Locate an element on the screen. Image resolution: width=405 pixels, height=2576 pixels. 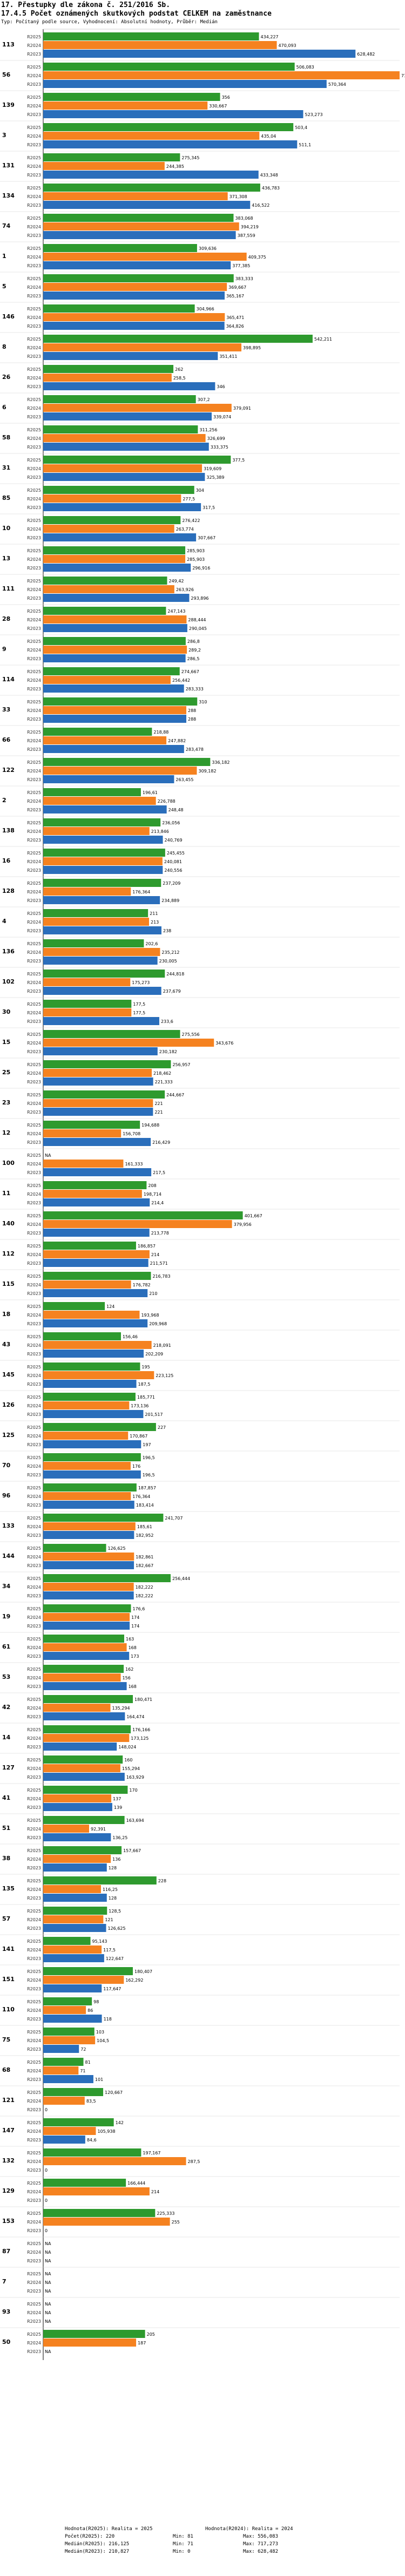
value-label: 157,667 is located at coordinates (132, 1850).